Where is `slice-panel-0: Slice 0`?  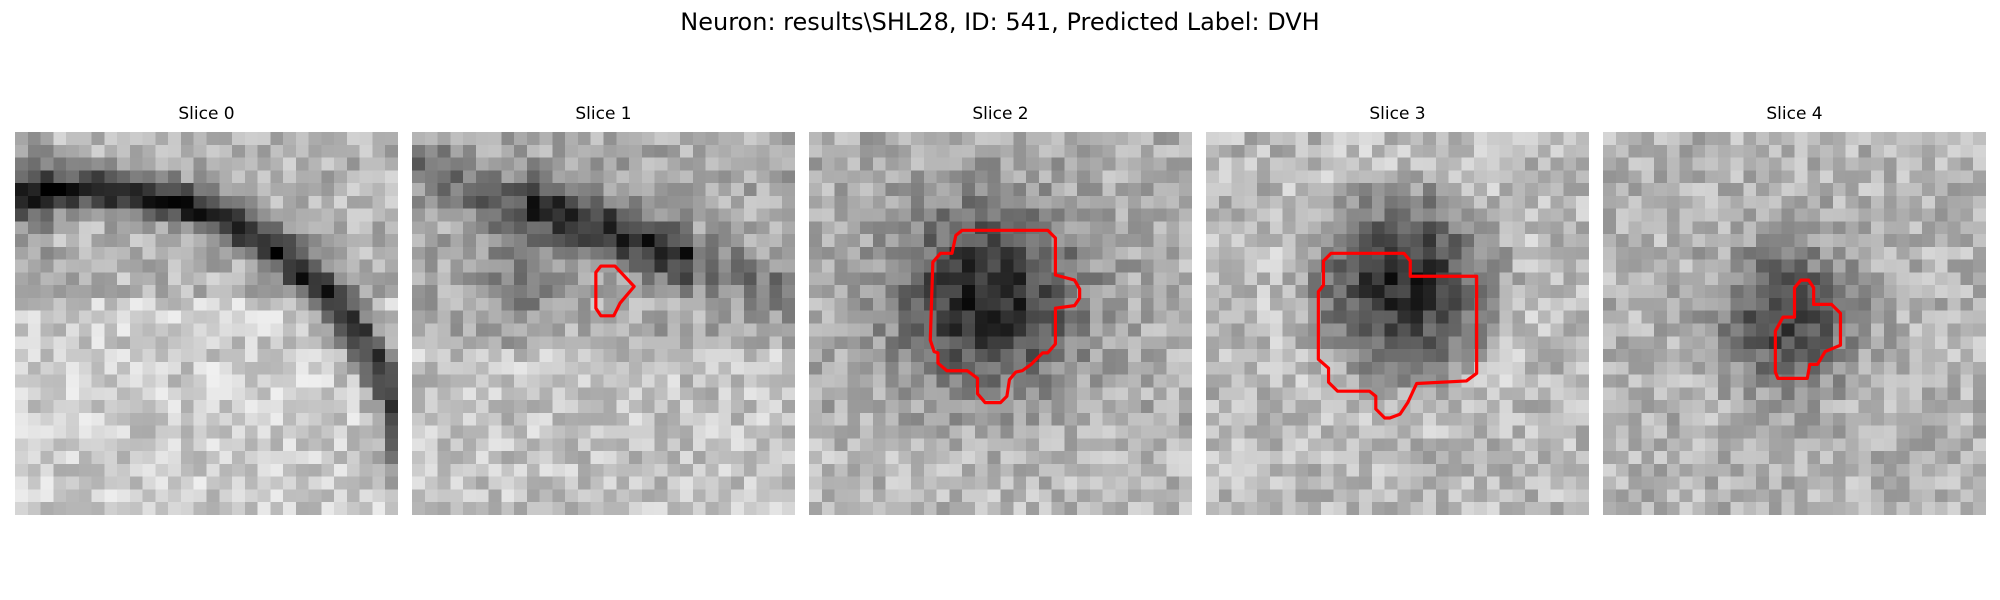
slice-panel-0: Slice 0 is located at coordinates (206, 309).